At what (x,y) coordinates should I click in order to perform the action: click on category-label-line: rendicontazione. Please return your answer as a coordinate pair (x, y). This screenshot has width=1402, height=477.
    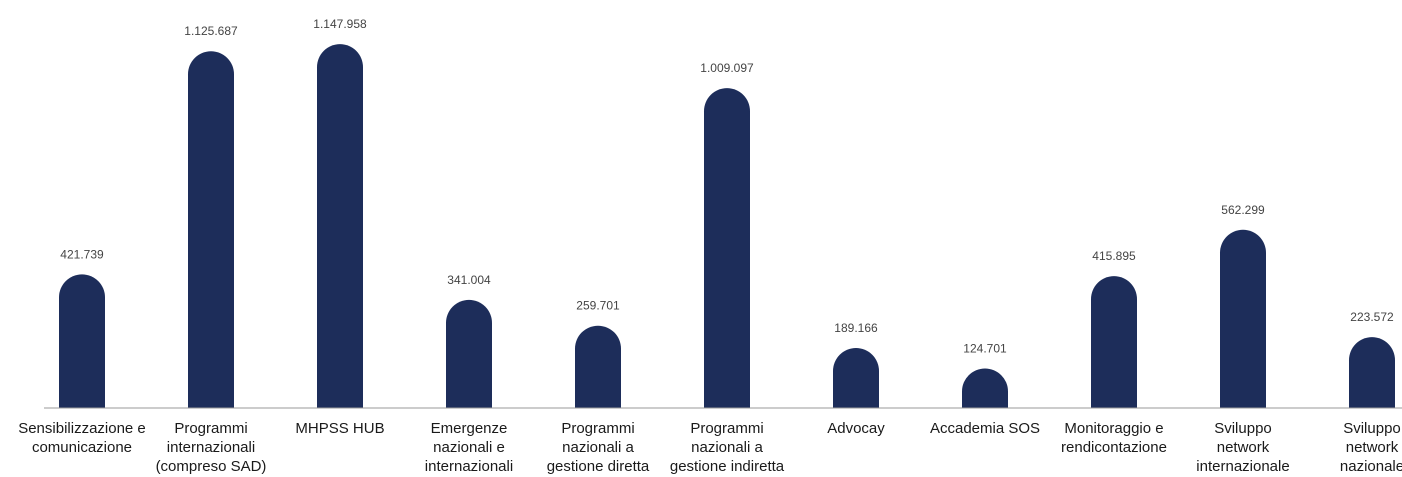
    Looking at the image, I should click on (1114, 447).